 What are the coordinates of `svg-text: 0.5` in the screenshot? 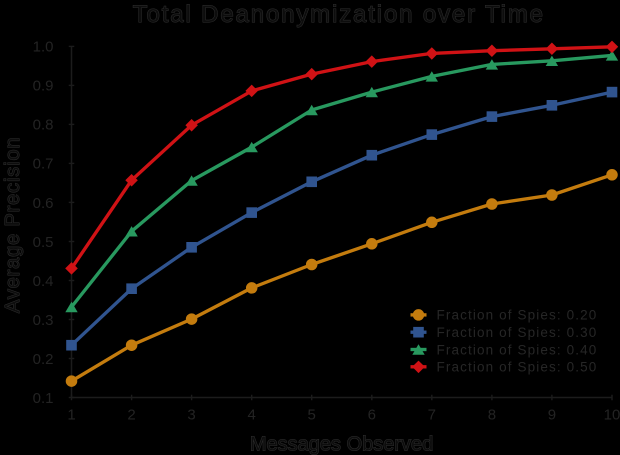 It's located at (43, 242).